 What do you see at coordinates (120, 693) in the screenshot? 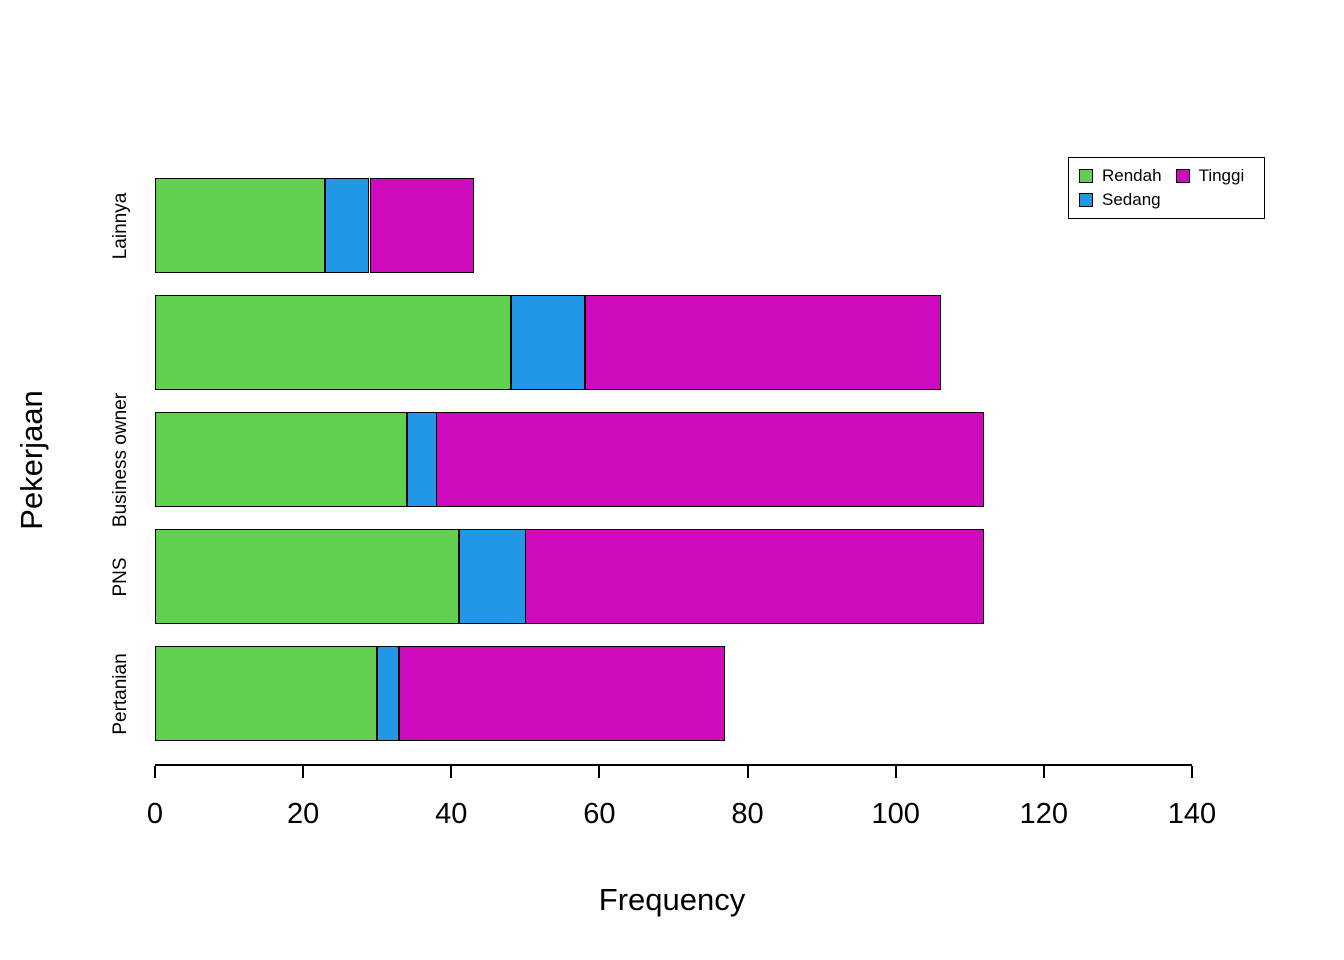
I see `category-label: Pertanian` at bounding box center [120, 693].